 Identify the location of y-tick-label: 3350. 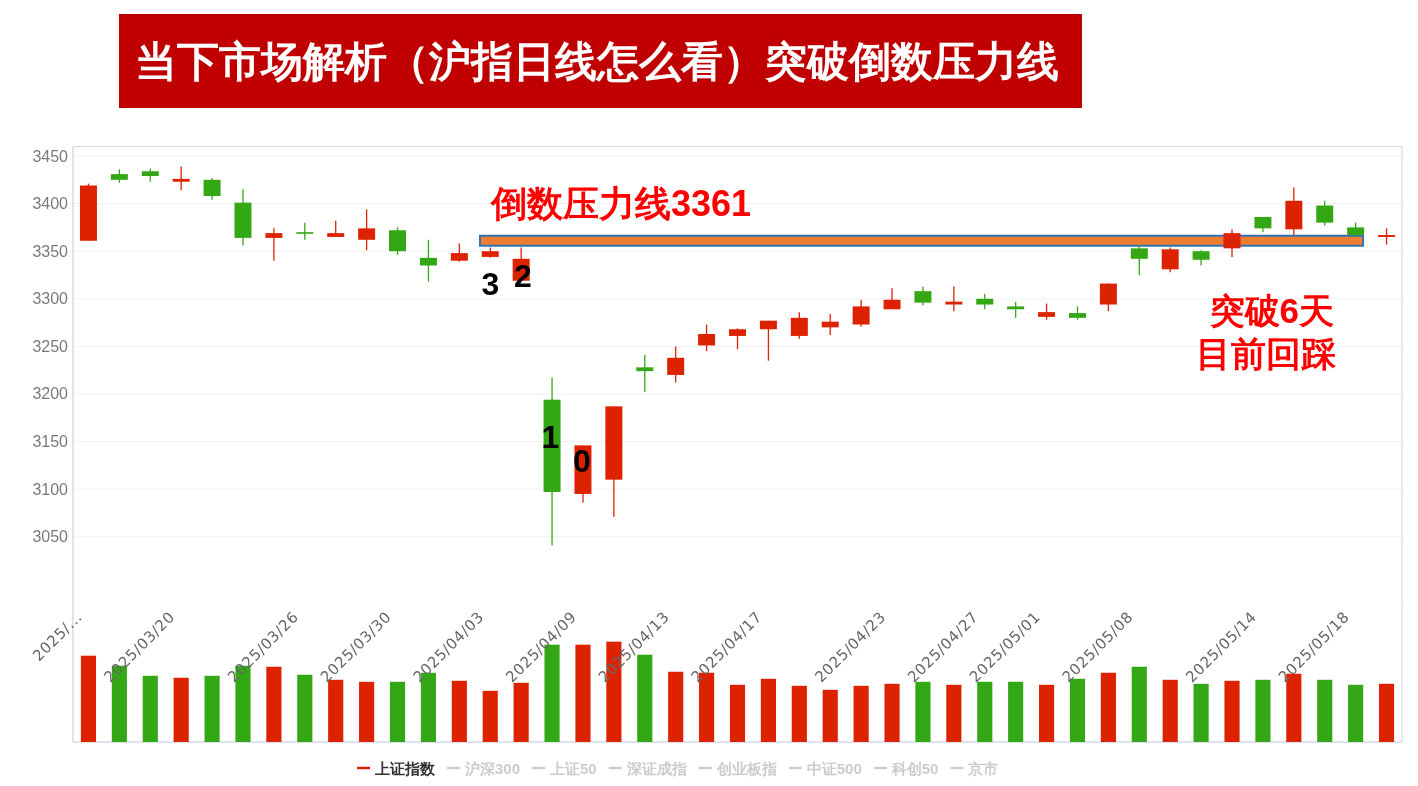
(50, 251).